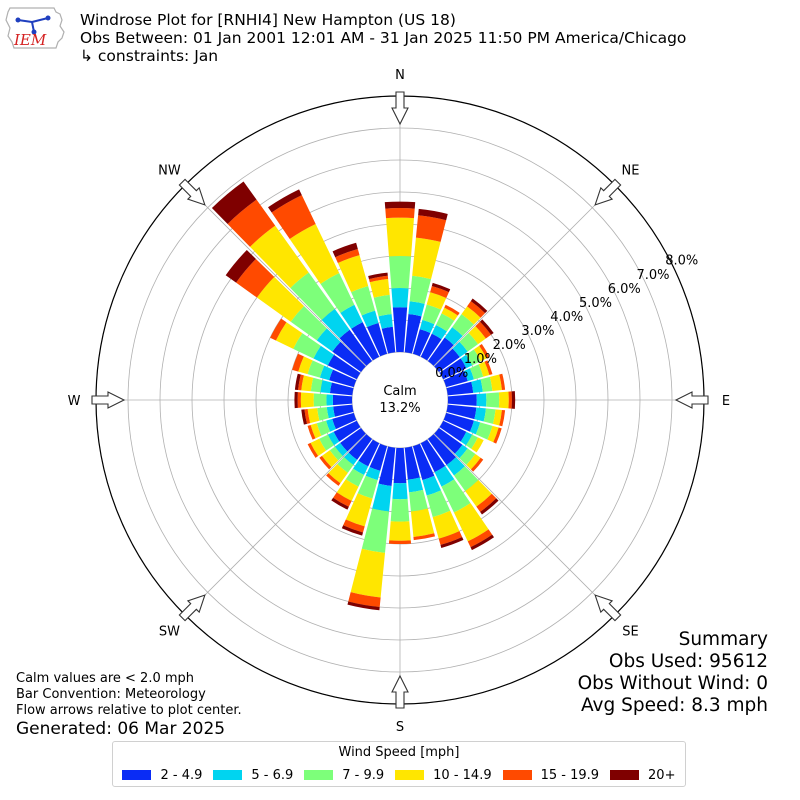 The width and height of the screenshot is (800, 800). What do you see at coordinates (30, 40) in the screenshot?
I see `logo-text: IEM` at bounding box center [30, 40].